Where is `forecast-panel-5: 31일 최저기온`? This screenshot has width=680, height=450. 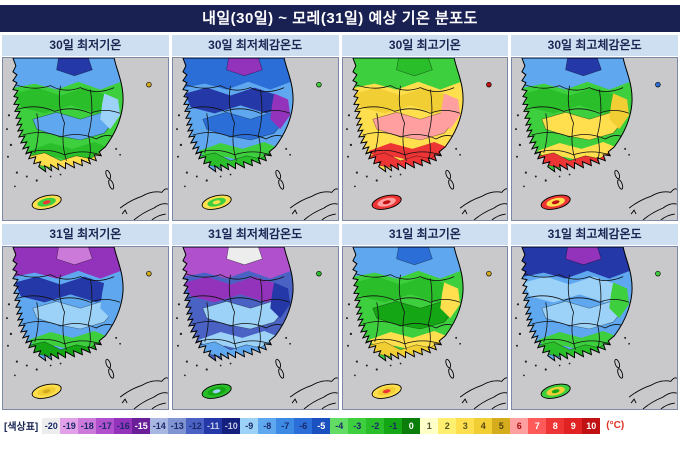
forecast-panel-5: 31일 최저기온 is located at coordinates (85, 317).